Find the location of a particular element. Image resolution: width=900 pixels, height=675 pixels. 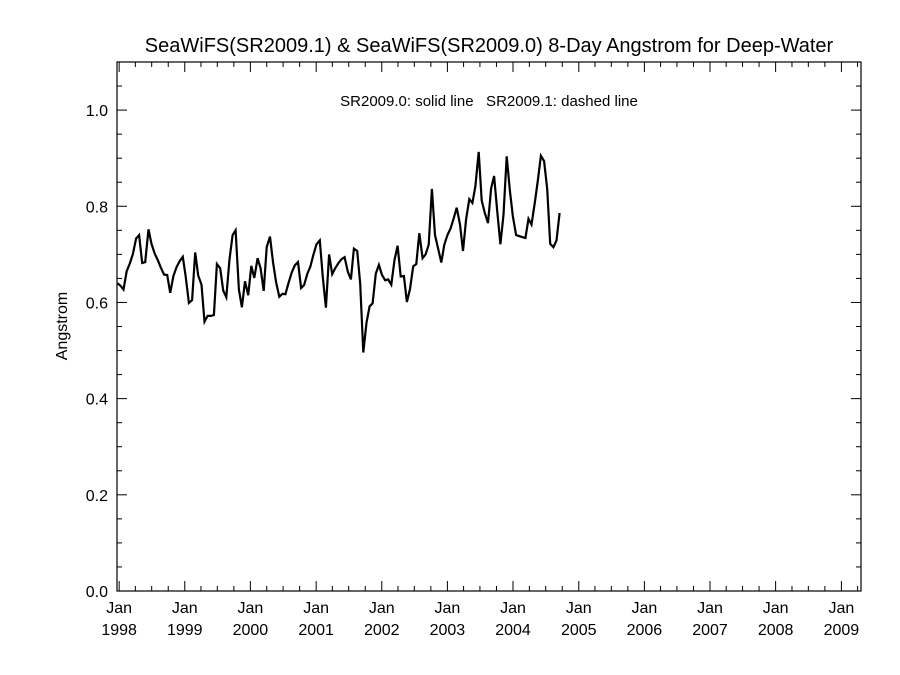

x-tick-year: 2004 is located at coordinates (513, 630).